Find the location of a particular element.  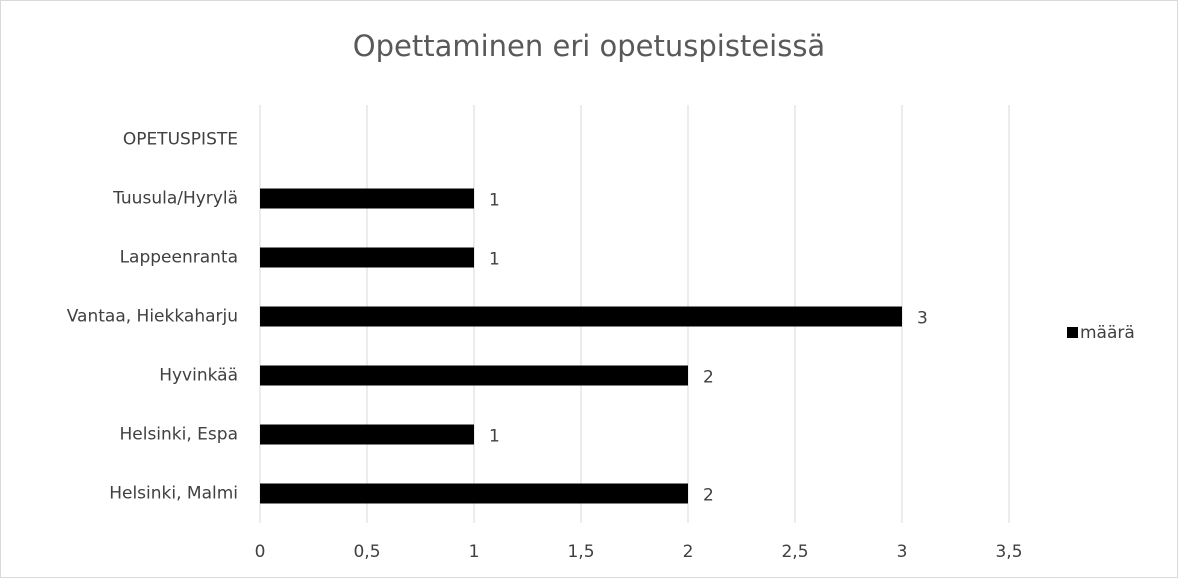

x-tick-label: 1 is located at coordinates (474, 552).